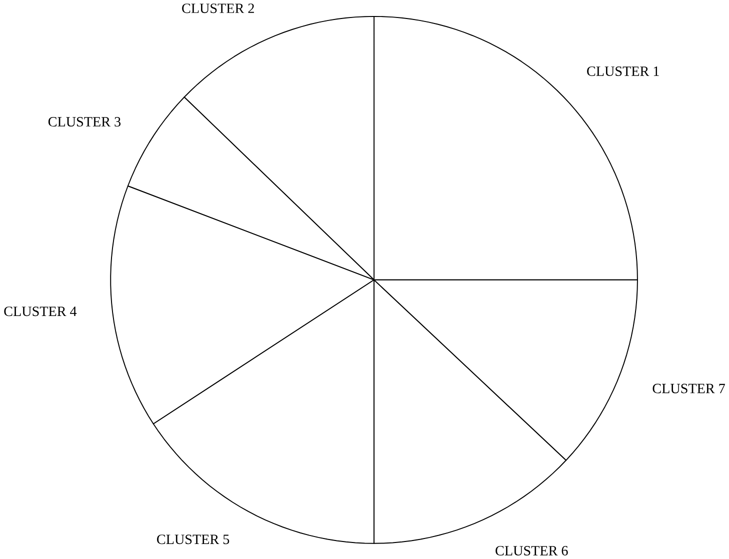 This screenshot has width=729, height=559. I want to click on slice-label: CLUSTER 4, so click(40, 311).